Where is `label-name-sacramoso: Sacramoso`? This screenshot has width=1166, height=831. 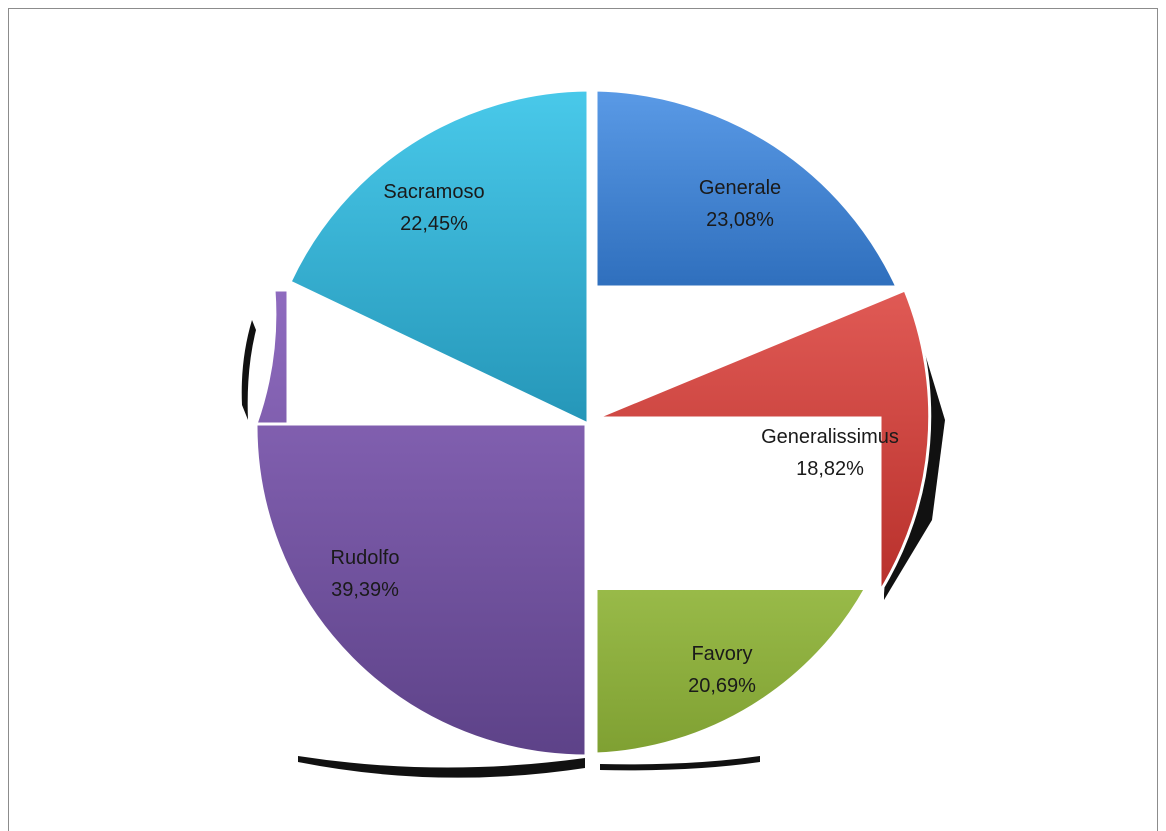 label-name-sacramoso: Sacramoso is located at coordinates (433, 192).